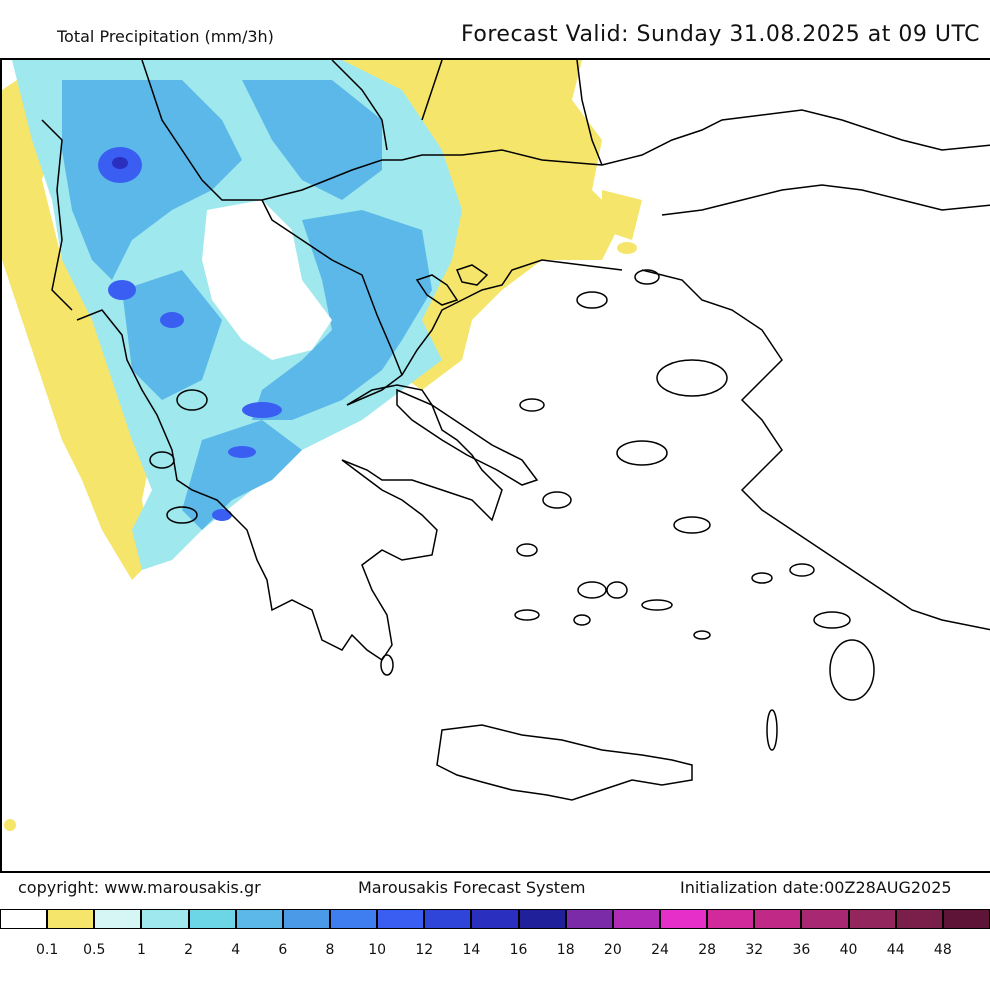 This screenshot has height=990, width=990. Describe the element at coordinates (236, 950) in the screenshot. I see `legend-label: 4` at that location.